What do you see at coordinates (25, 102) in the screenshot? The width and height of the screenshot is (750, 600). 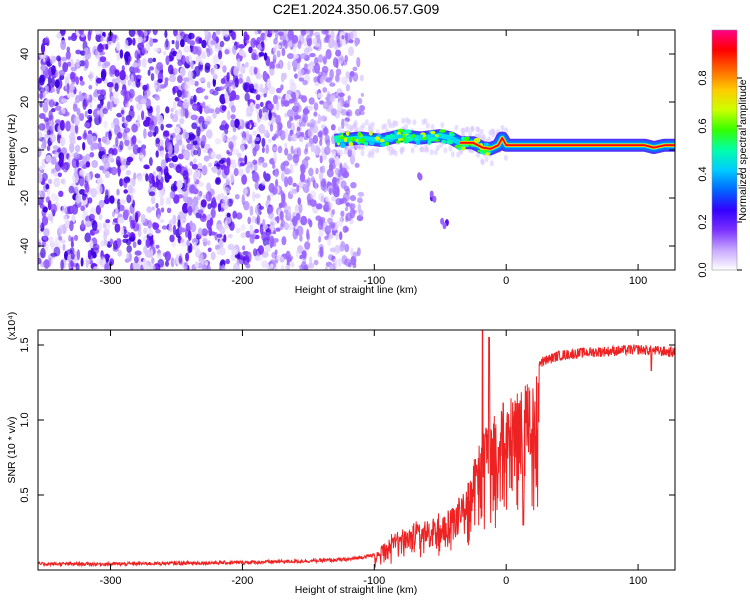 I see `y-tick-label: 20` at bounding box center [25, 102].